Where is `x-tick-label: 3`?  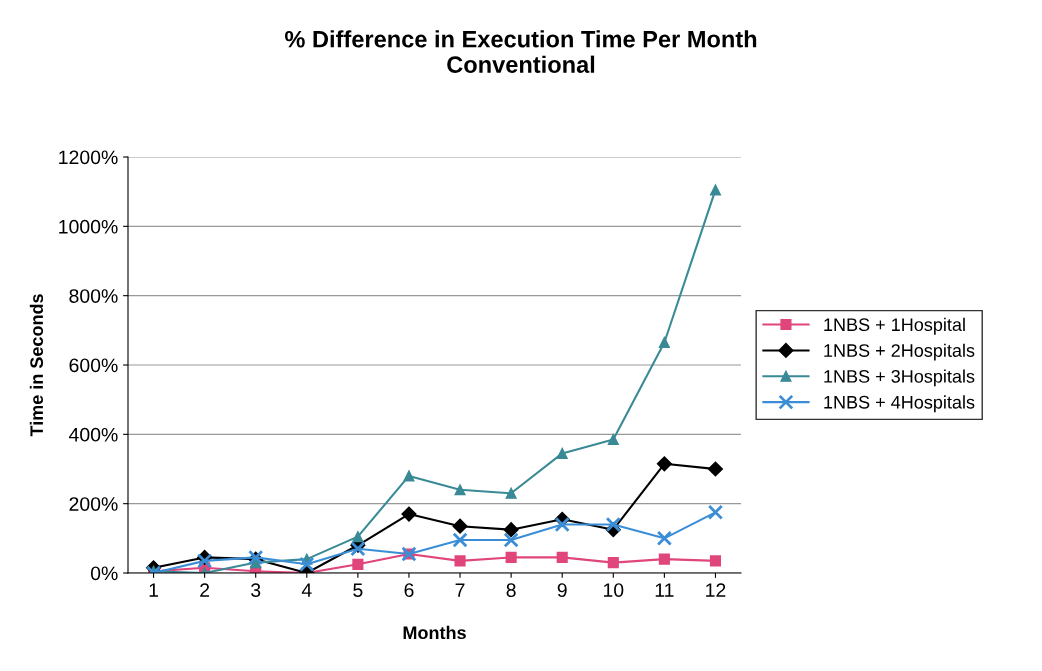 x-tick-label: 3 is located at coordinates (256, 590).